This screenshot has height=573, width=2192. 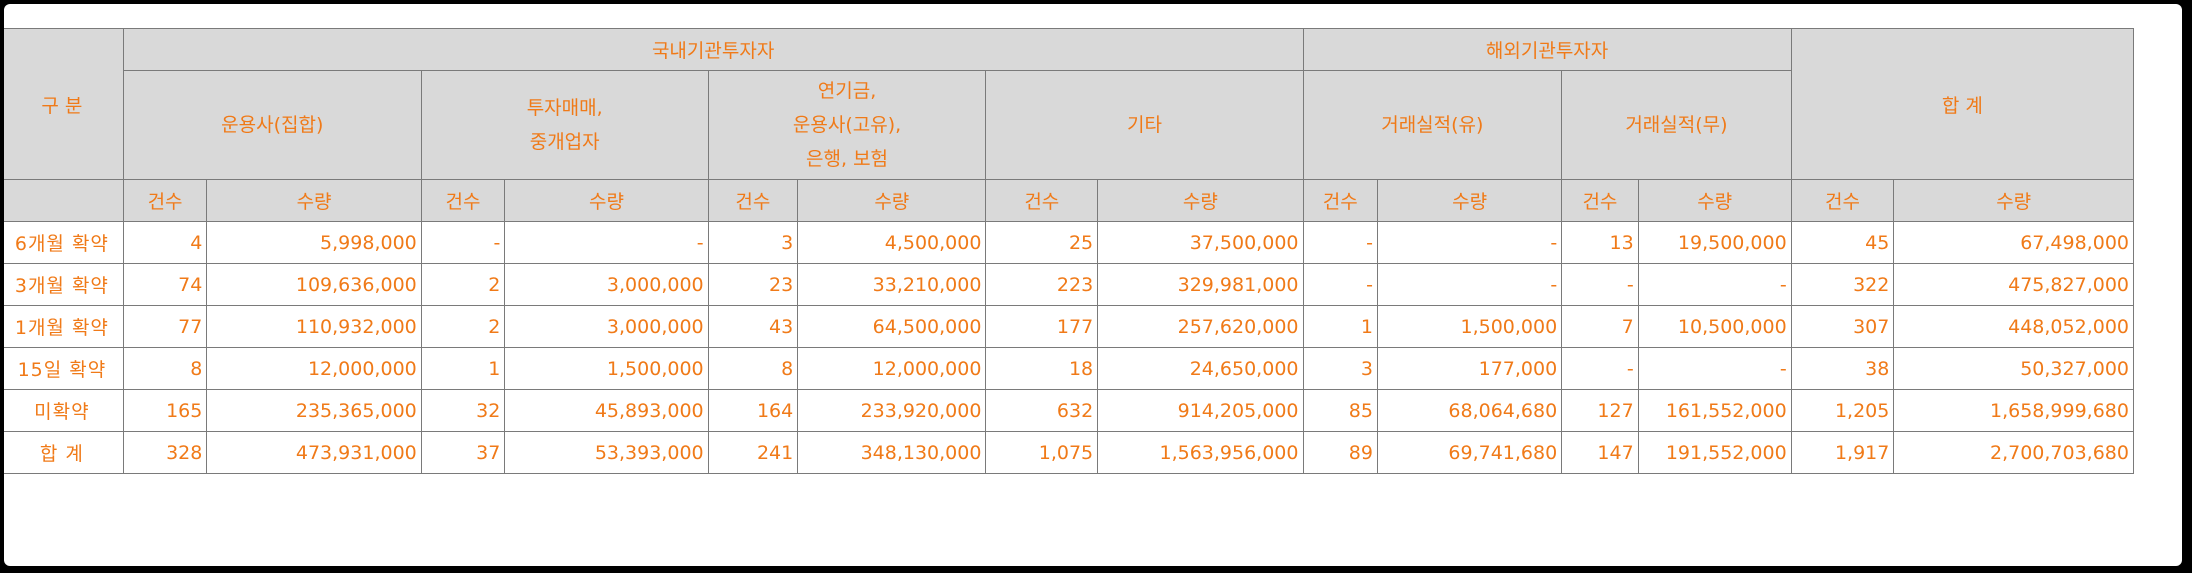 What do you see at coordinates (2013, 326) in the screenshot?
I see `quantity-cell: 448,052,000` at bounding box center [2013, 326].